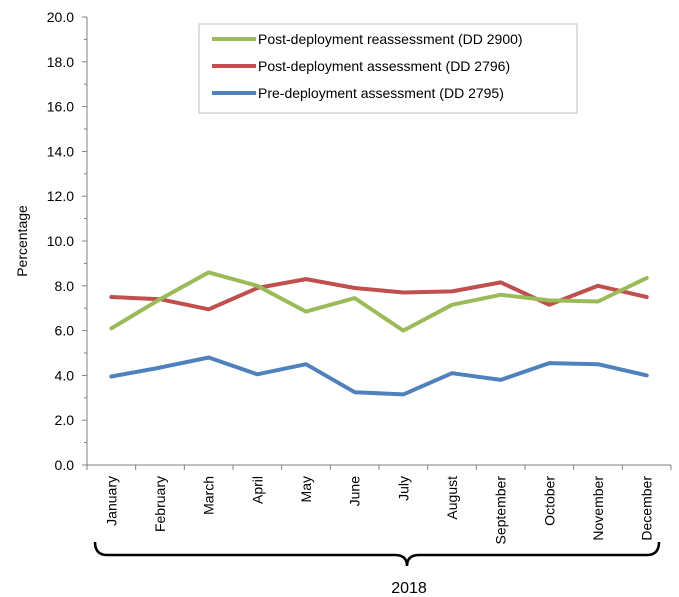  I want to click on year-group-label: 2018, so click(409, 588).